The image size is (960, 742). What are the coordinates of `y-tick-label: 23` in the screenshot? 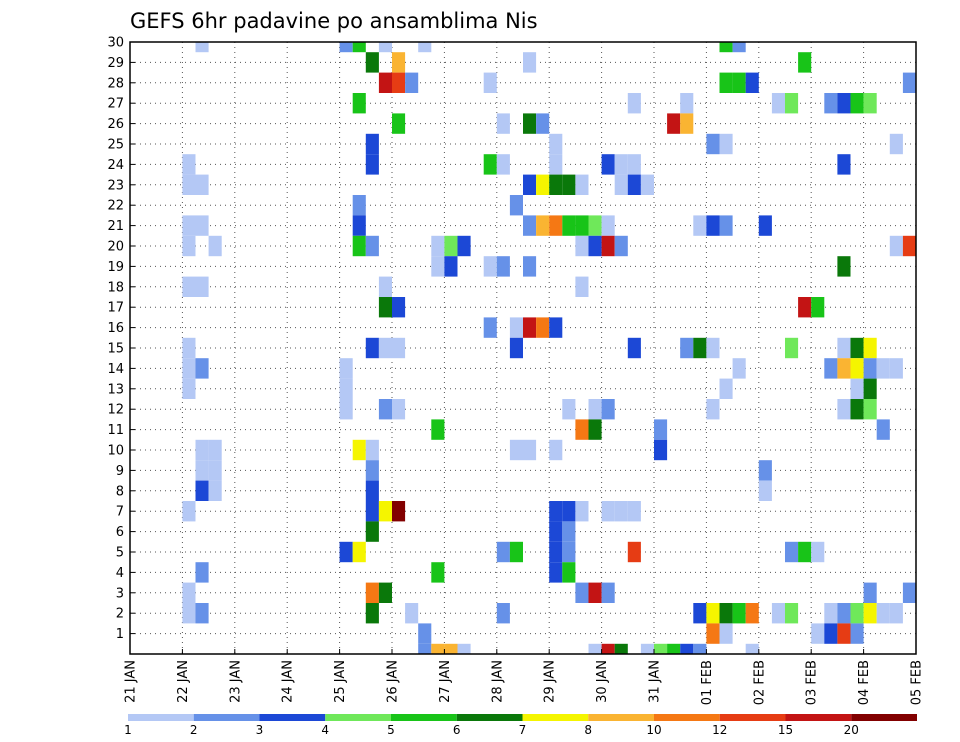 It's located at (115, 185).